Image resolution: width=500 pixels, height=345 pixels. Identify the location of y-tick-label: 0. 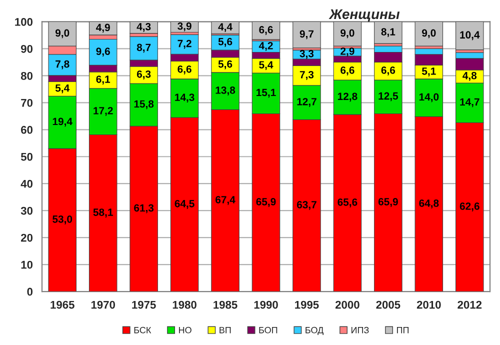
(30, 292).